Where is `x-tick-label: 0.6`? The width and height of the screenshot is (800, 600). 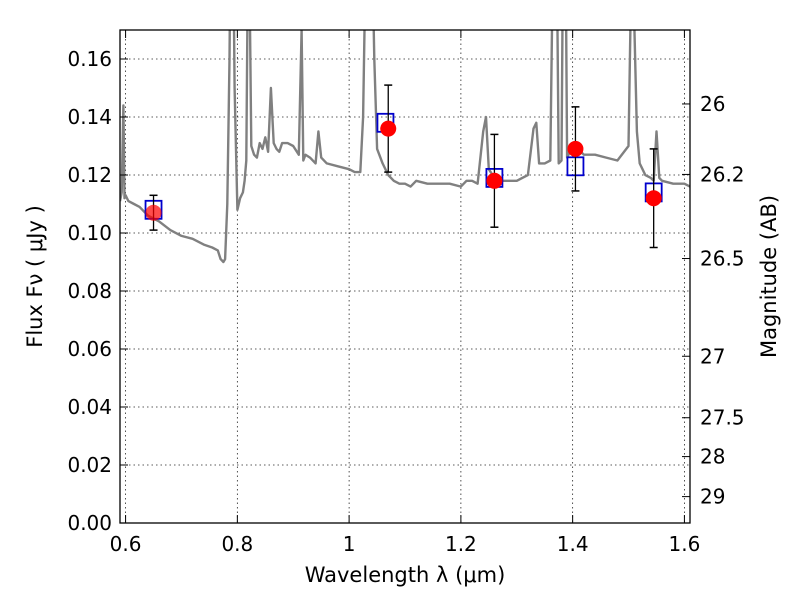
x-tick-label: 0.6 is located at coordinates (126, 544).